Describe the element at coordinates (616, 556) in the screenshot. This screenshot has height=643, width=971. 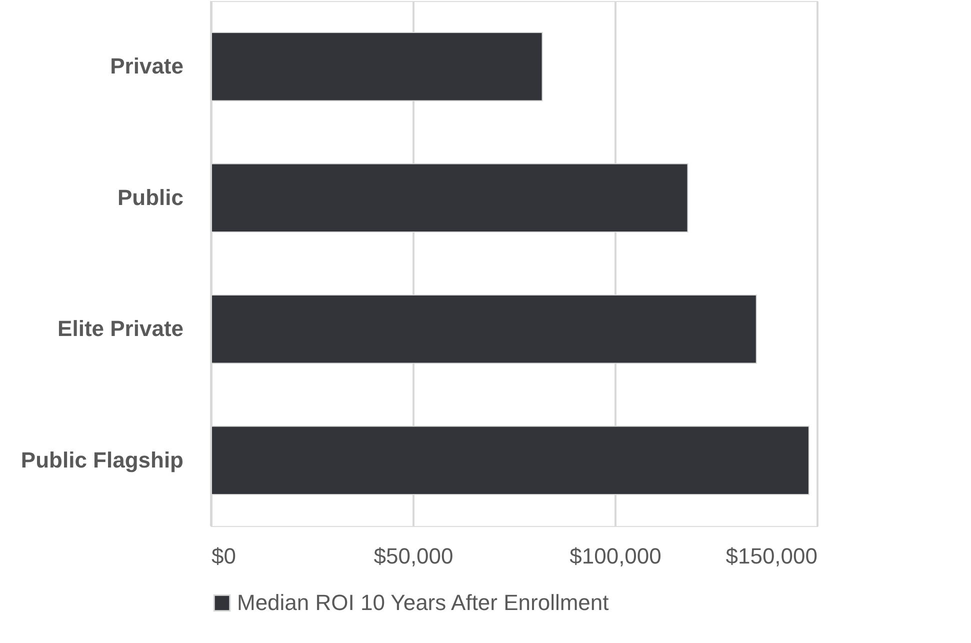
I see `x-tick-label: $100,000` at that location.